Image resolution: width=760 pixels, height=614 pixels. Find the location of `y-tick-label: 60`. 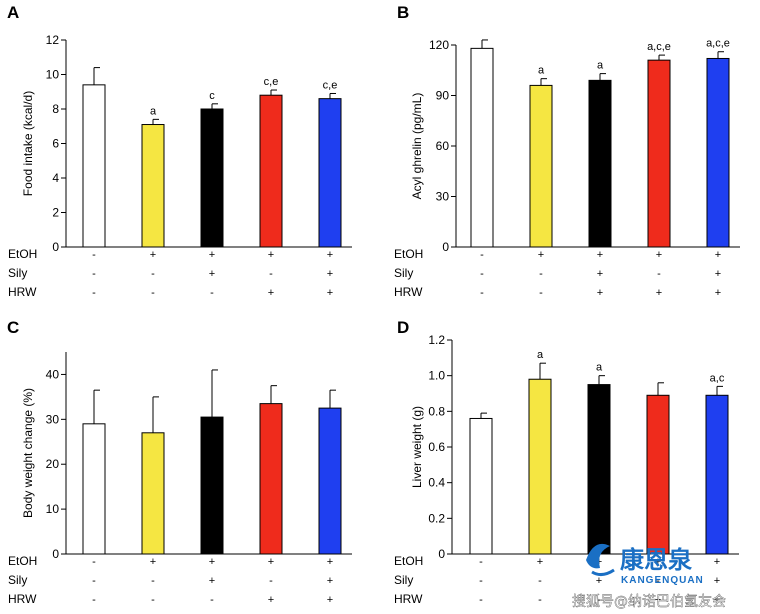

y-tick-label: 60 is located at coordinates (443, 146).